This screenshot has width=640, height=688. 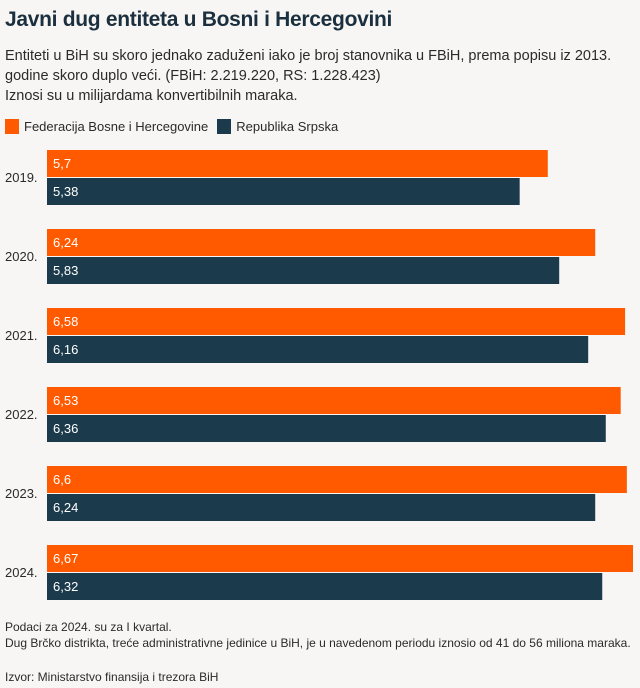 I want to click on bar-value-label: 6,58, so click(x=65, y=321).